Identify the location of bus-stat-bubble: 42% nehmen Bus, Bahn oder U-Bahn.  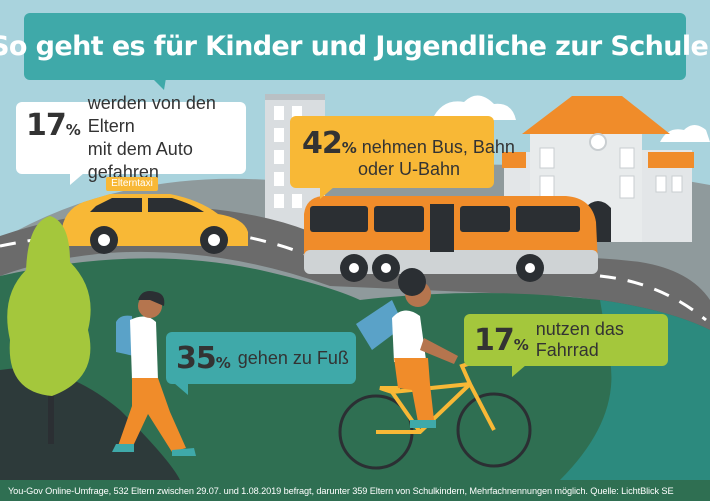
(402, 152).